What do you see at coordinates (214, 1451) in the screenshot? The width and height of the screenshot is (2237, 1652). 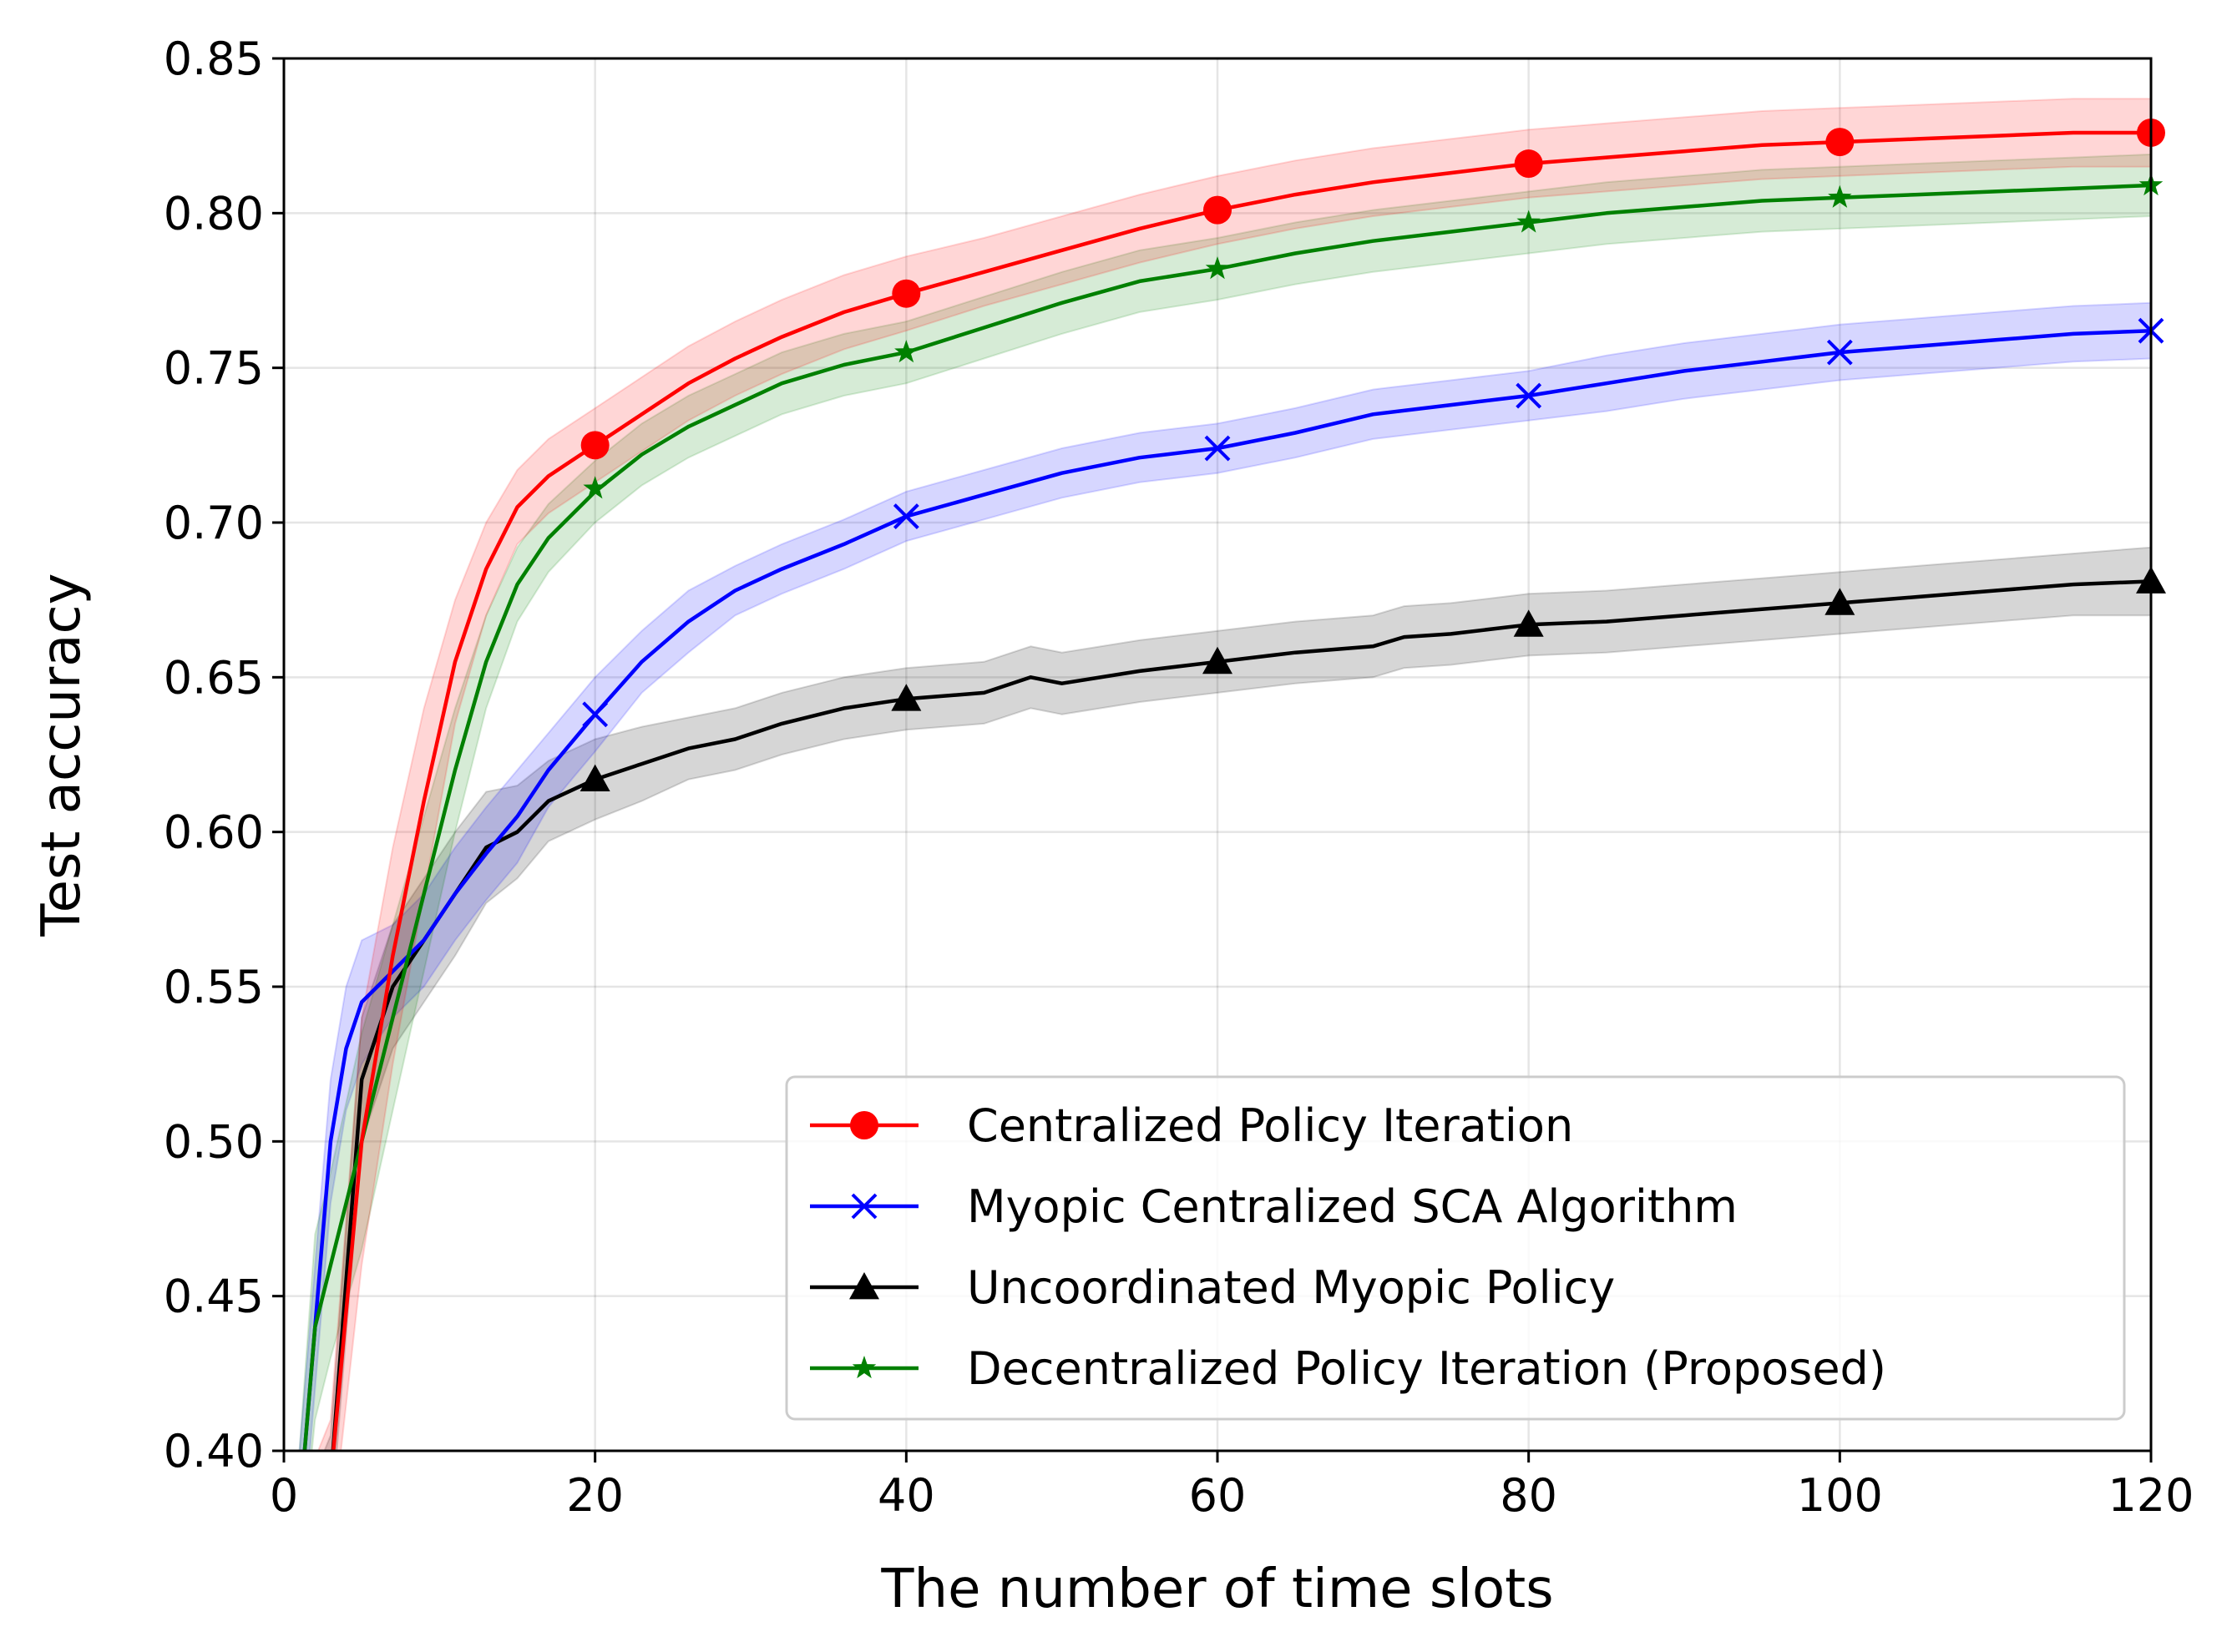 I see `y-tick-label: 0.40` at bounding box center [214, 1451].